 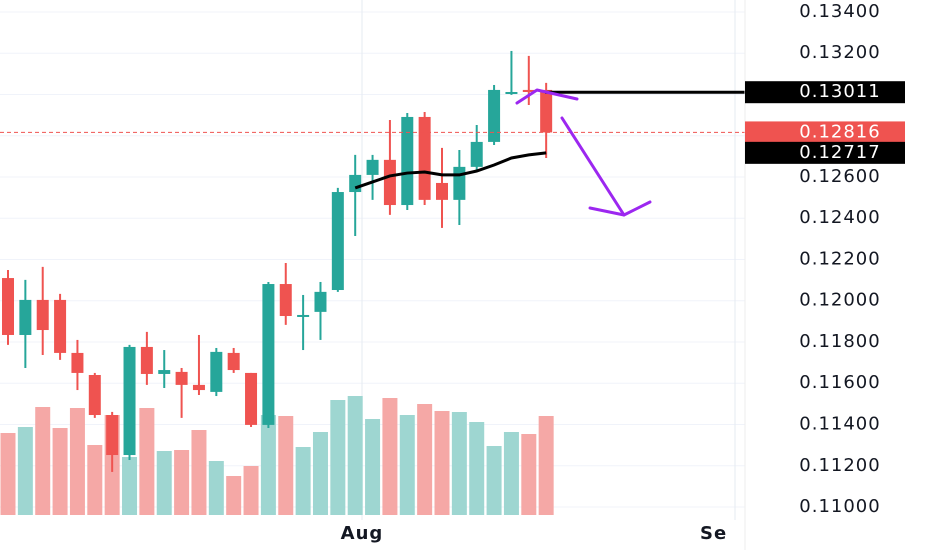 I want to click on drawing-arrow, so click(x=583, y=152).